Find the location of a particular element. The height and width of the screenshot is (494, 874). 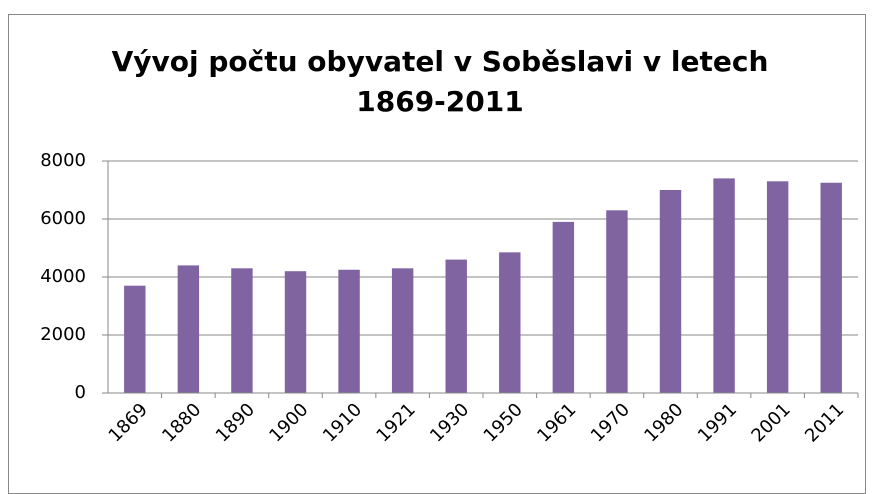

y-tick-label: 2000 is located at coordinates (63, 334).